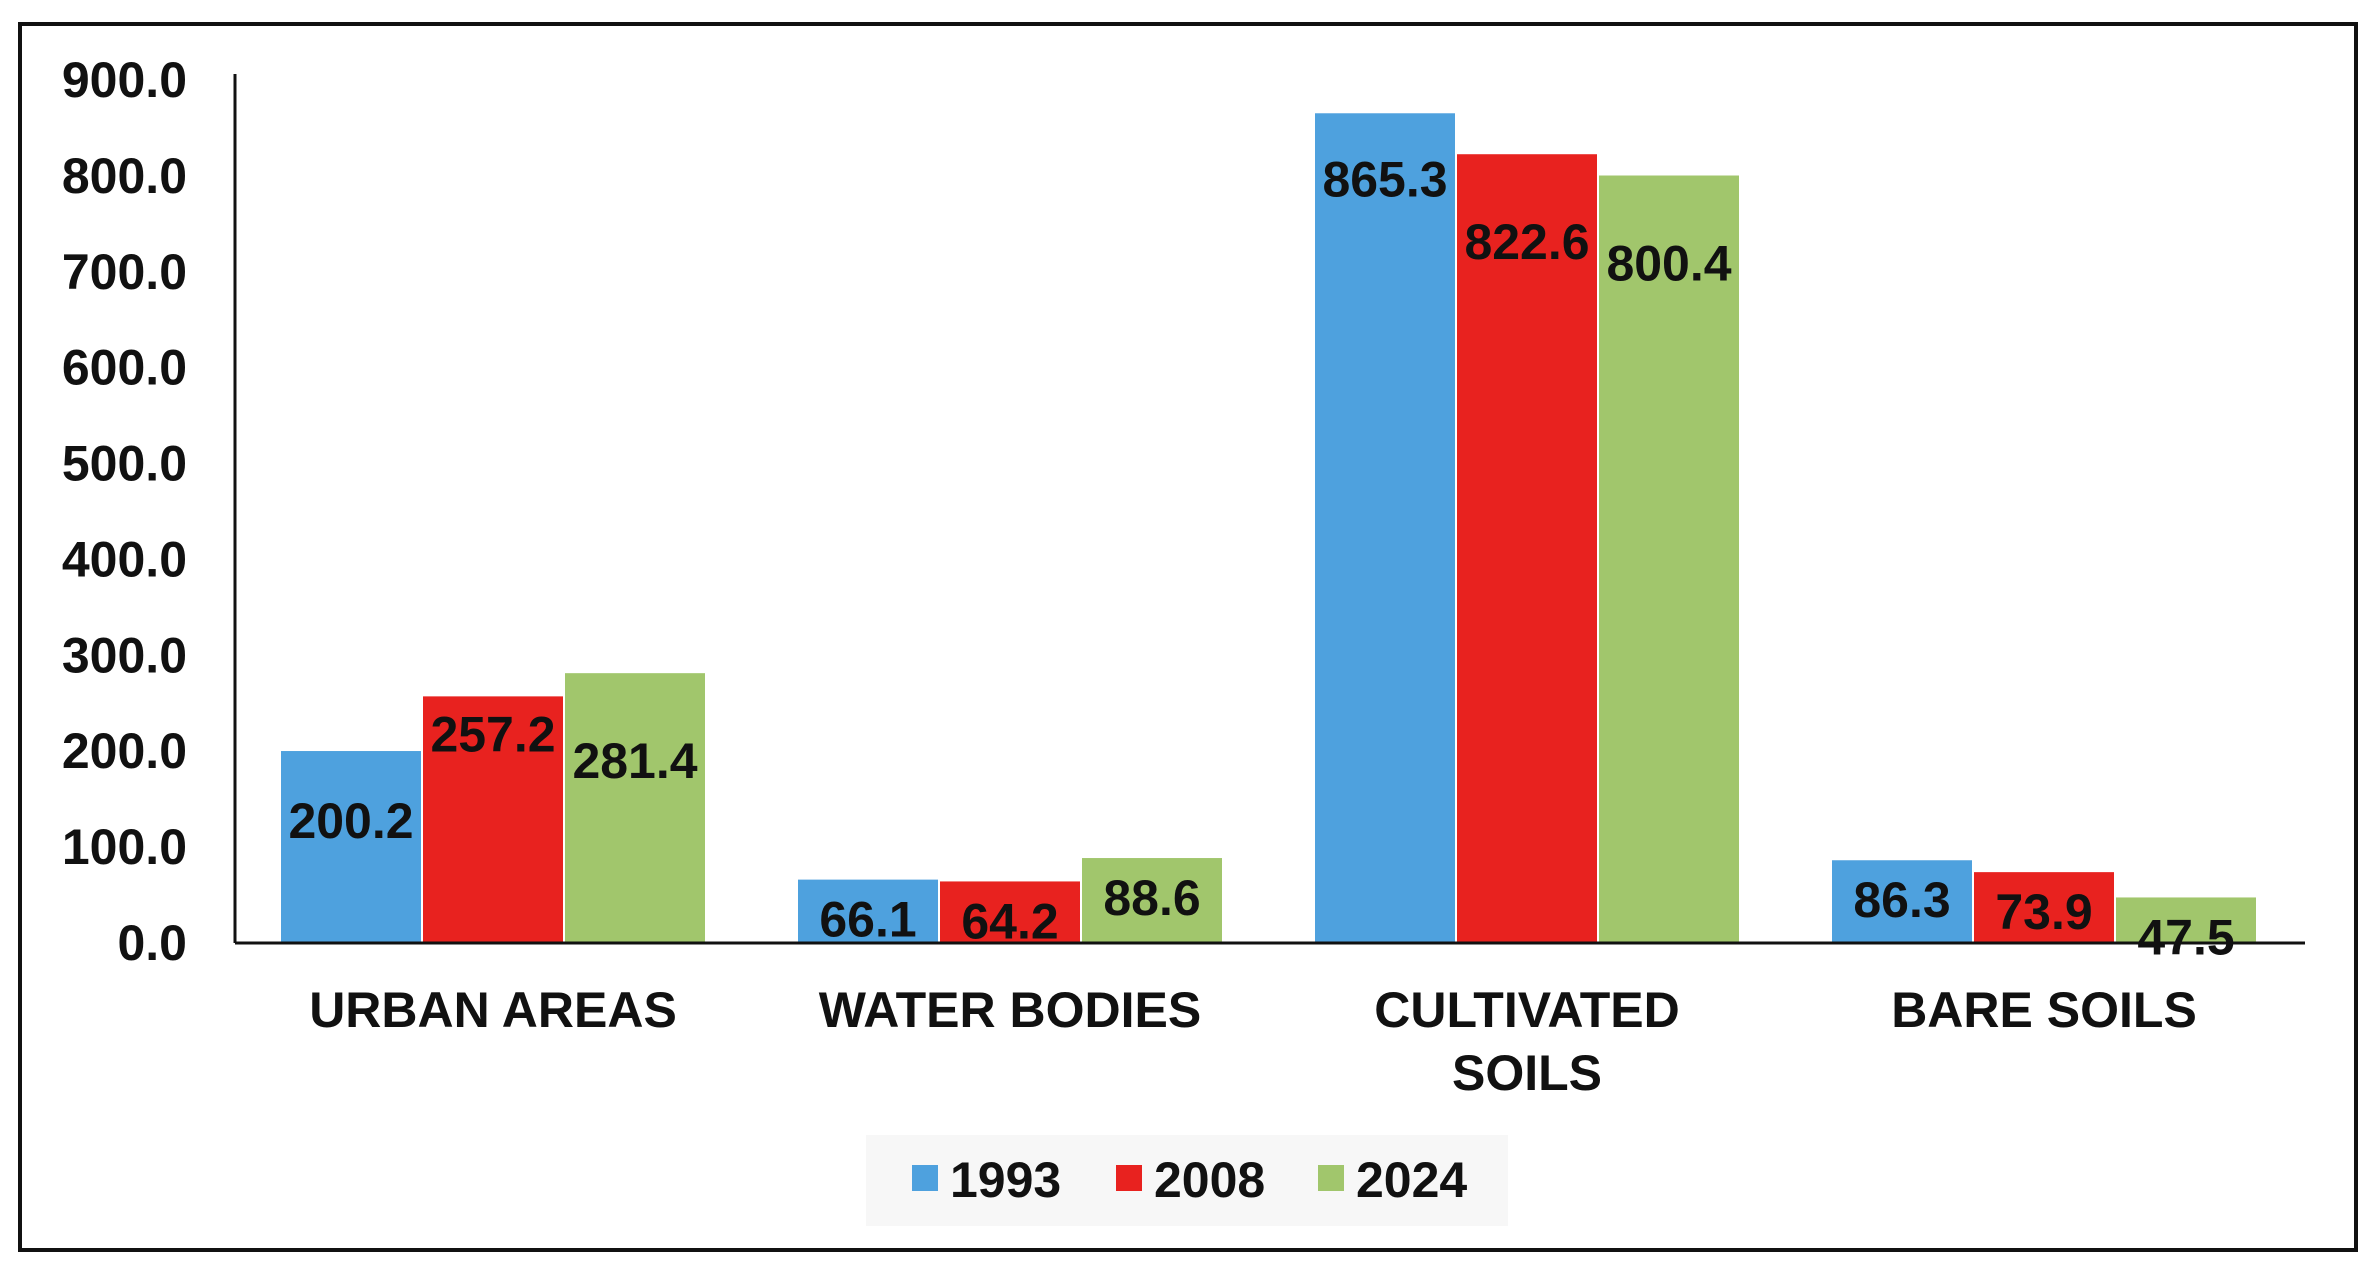  Describe the element at coordinates (152, 943) in the screenshot. I see `y-tick-label: 0.0` at that location.